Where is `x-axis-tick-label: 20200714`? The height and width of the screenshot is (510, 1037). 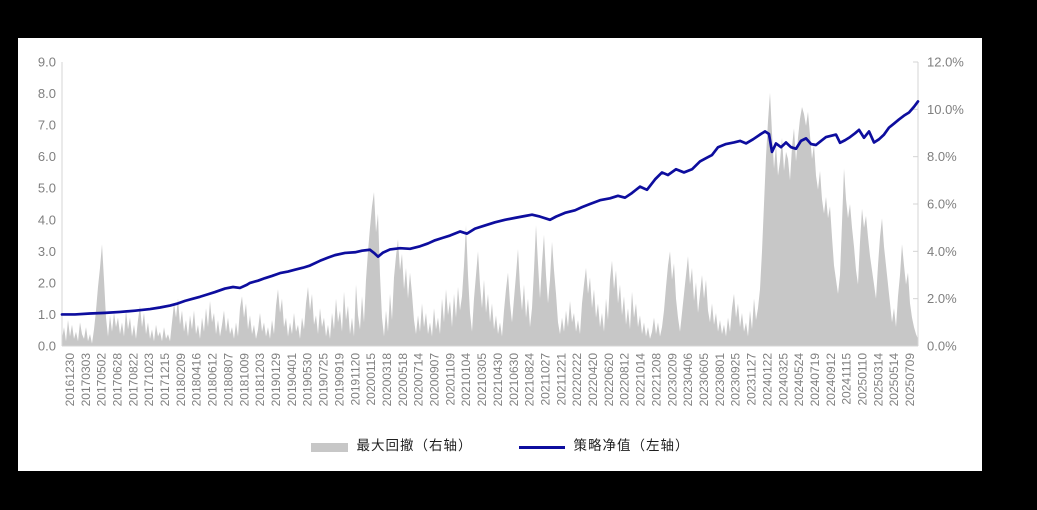 x-axis-tick-label: 20200714 is located at coordinates (419, 380).